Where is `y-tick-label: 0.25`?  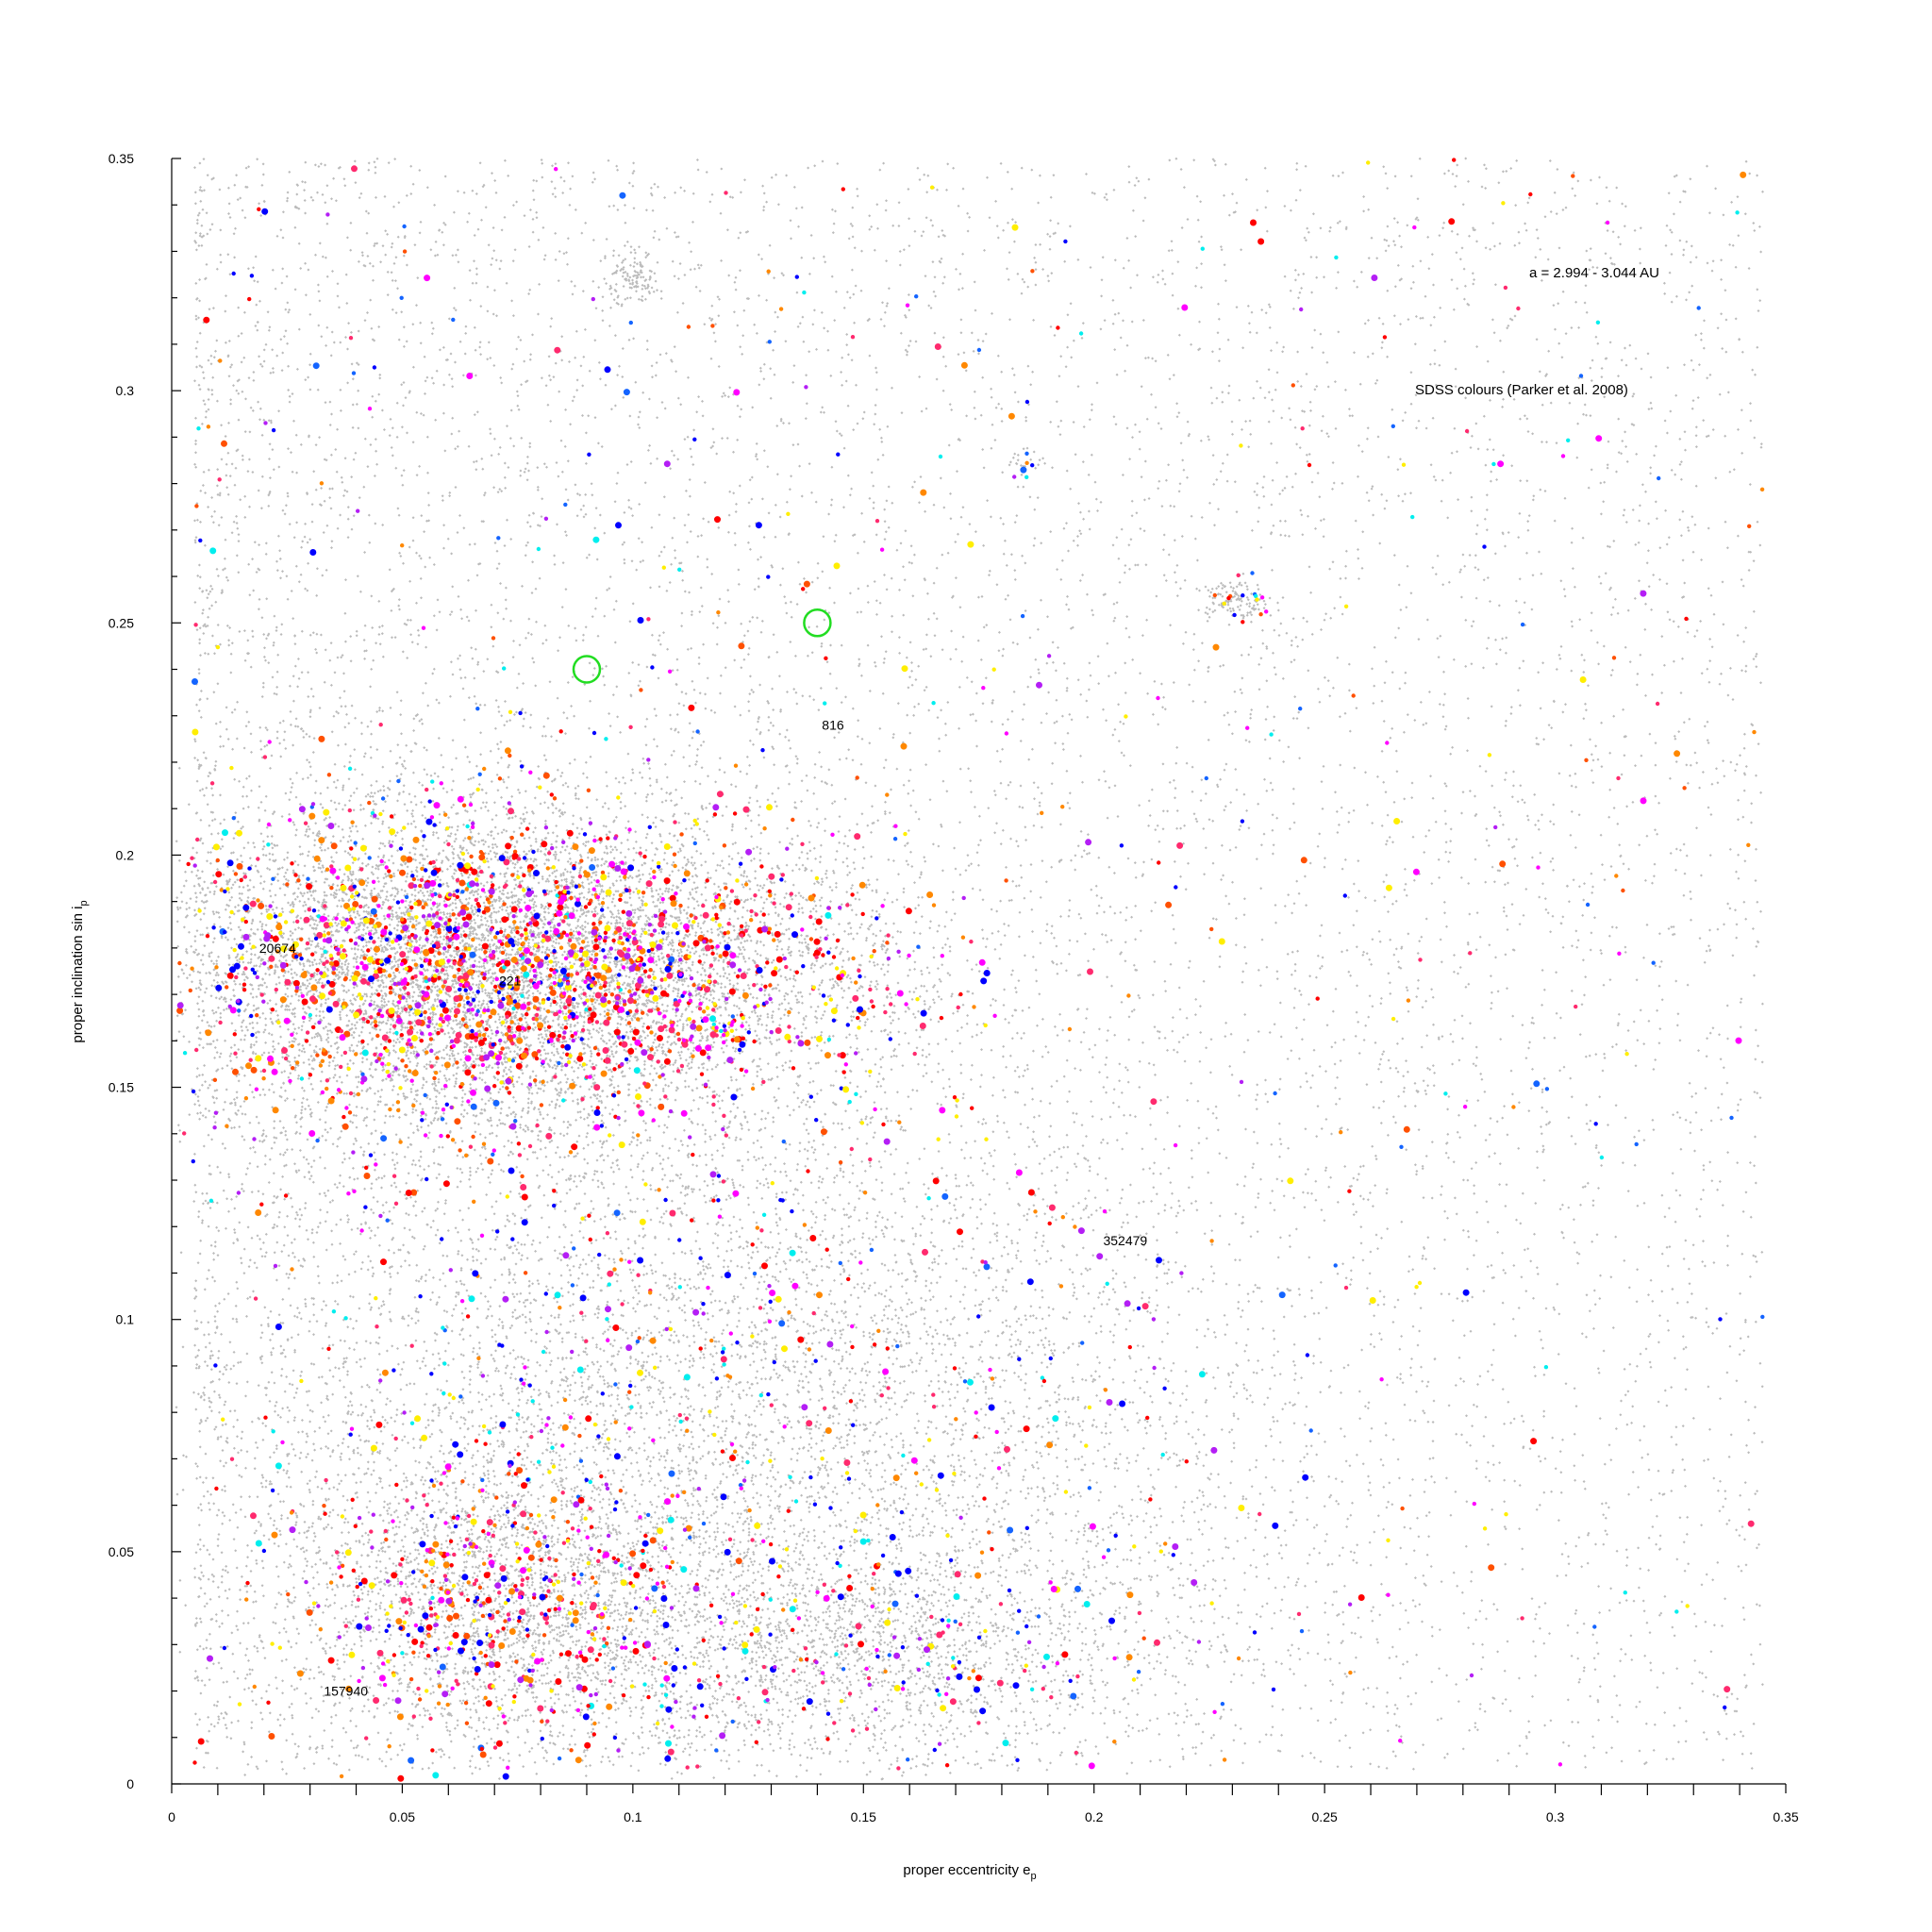 y-tick-label: 0.25 is located at coordinates (121, 622).